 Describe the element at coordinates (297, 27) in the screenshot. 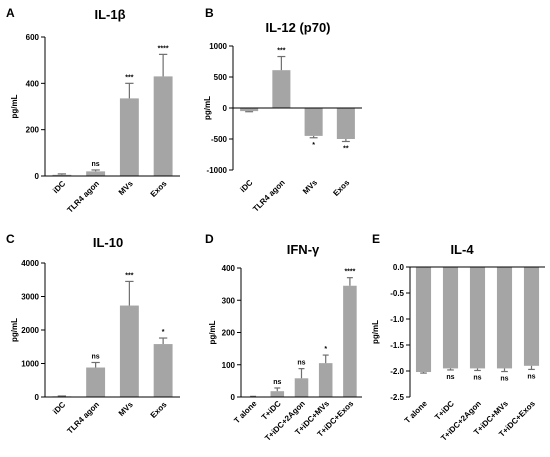

I see `panel-title-b: IL-12 (p70)` at that location.